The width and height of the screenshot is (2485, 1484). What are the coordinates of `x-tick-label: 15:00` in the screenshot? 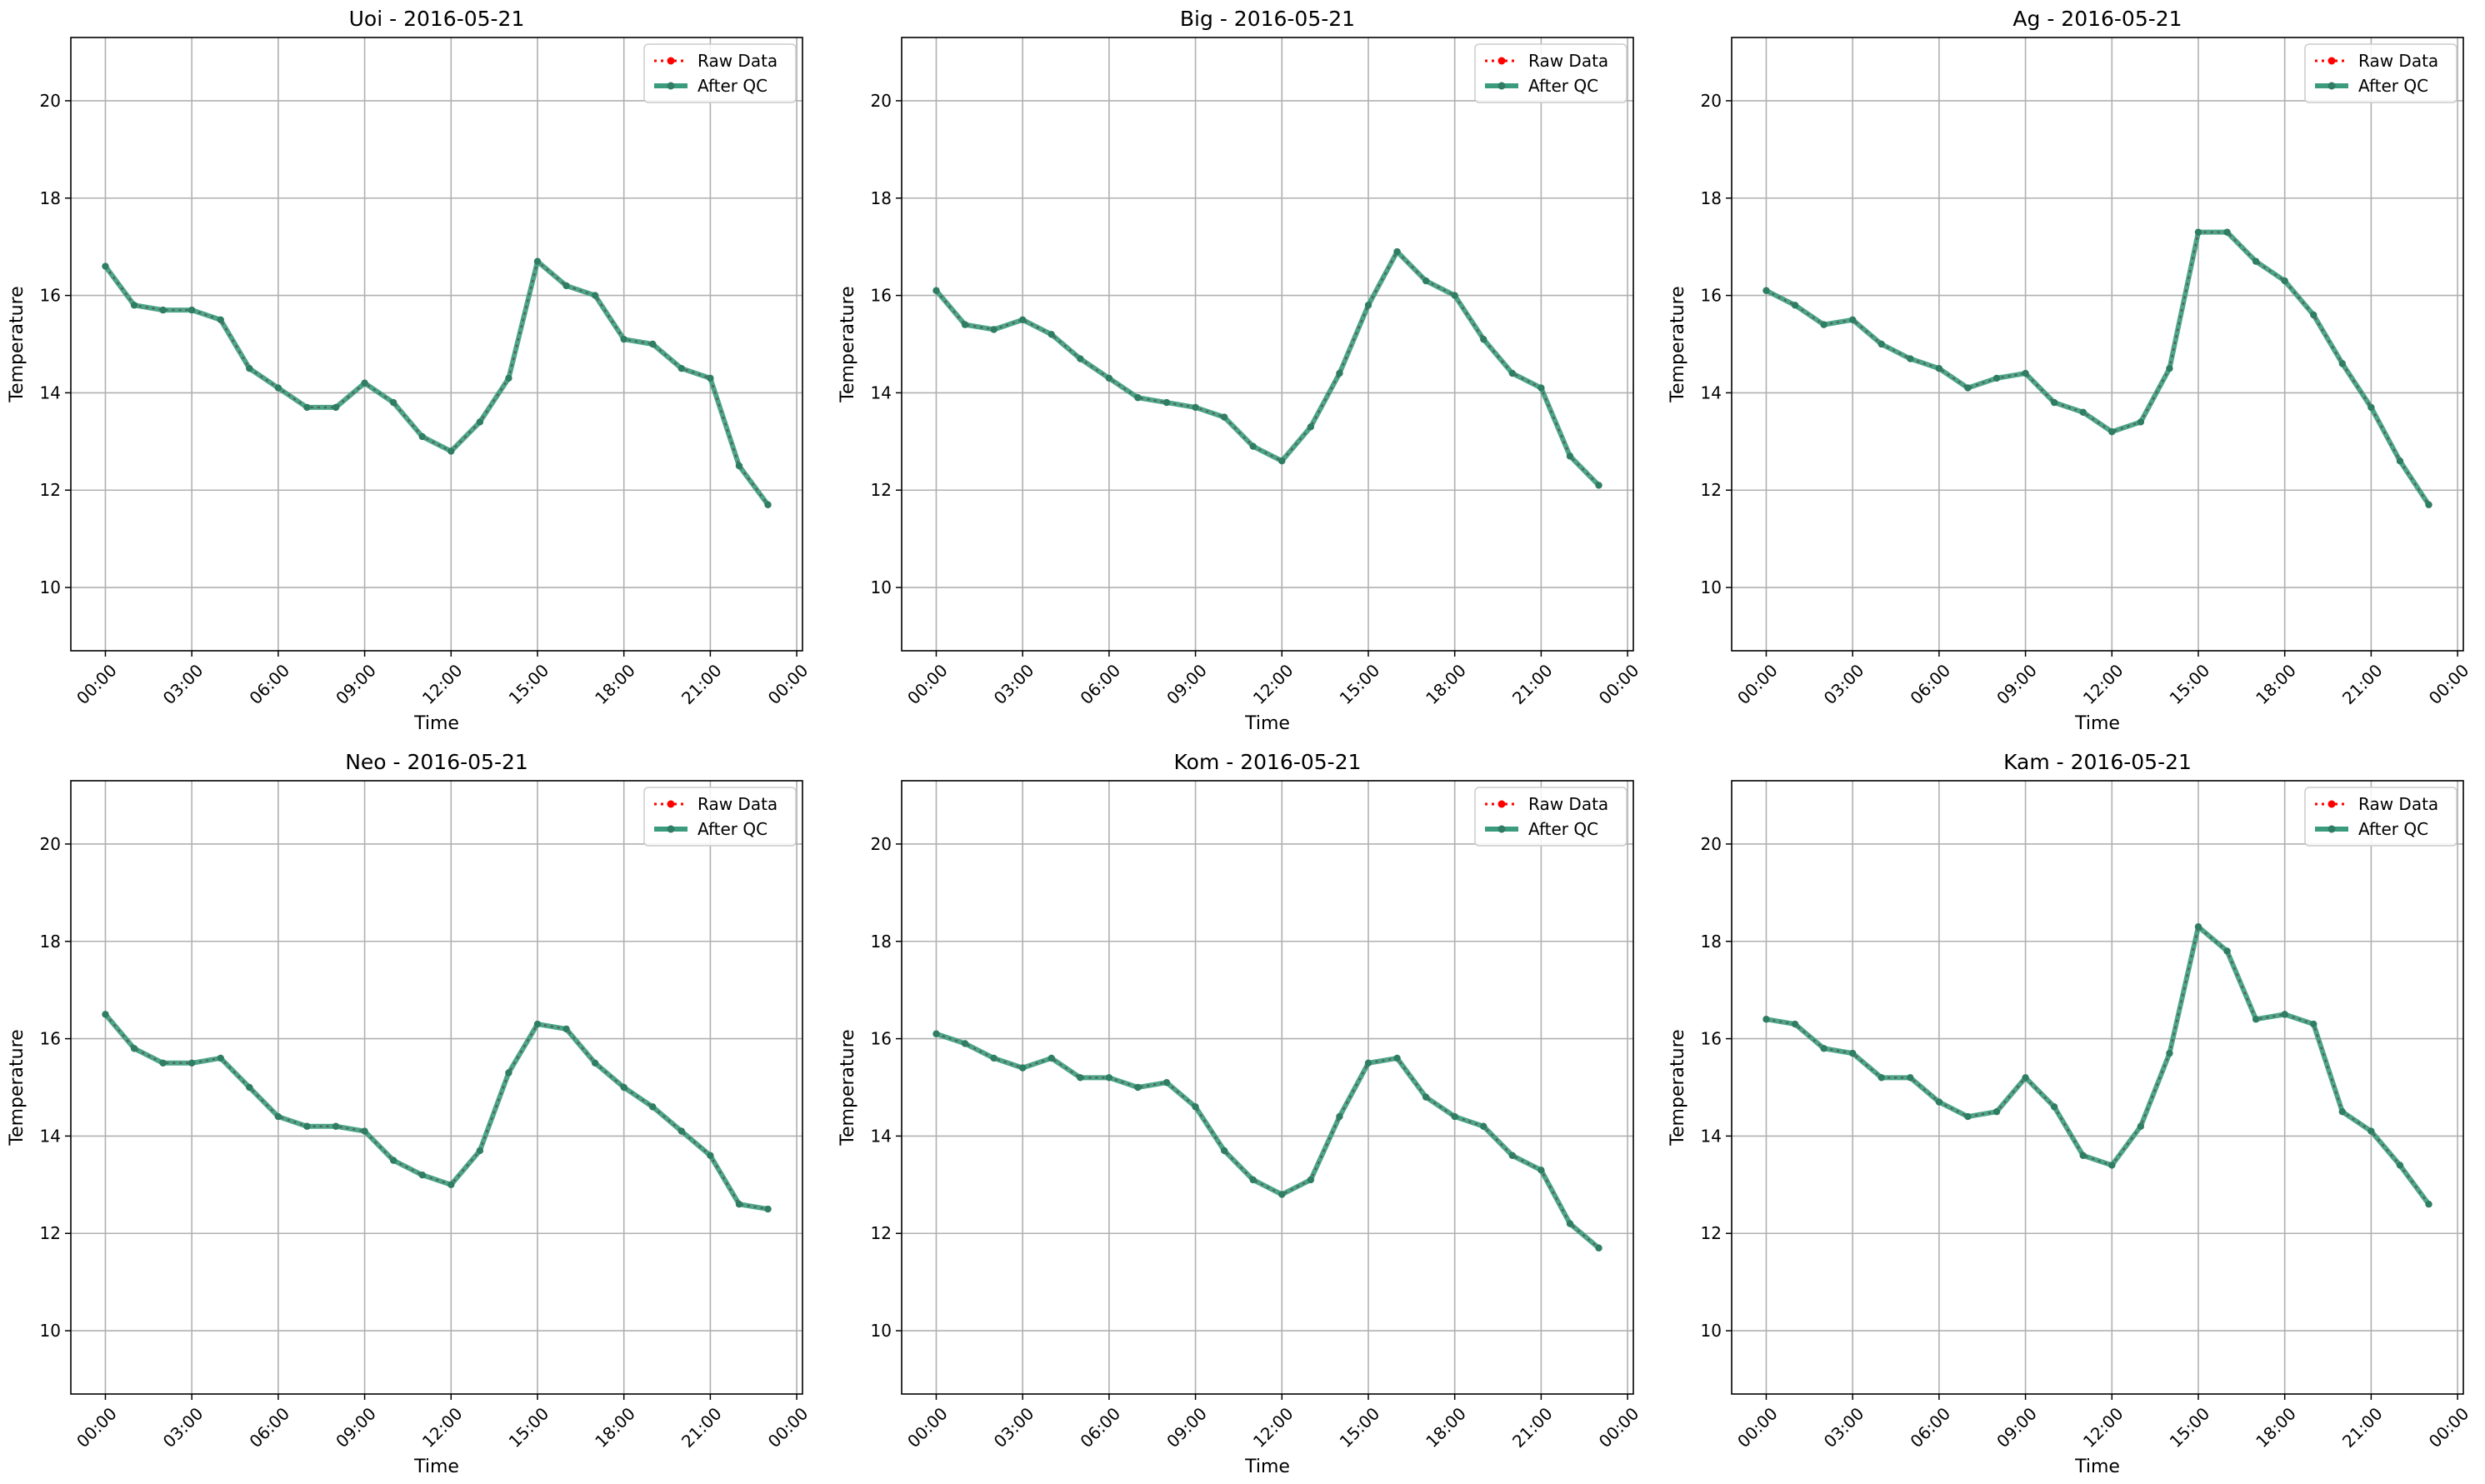 It's located at (1360, 684).